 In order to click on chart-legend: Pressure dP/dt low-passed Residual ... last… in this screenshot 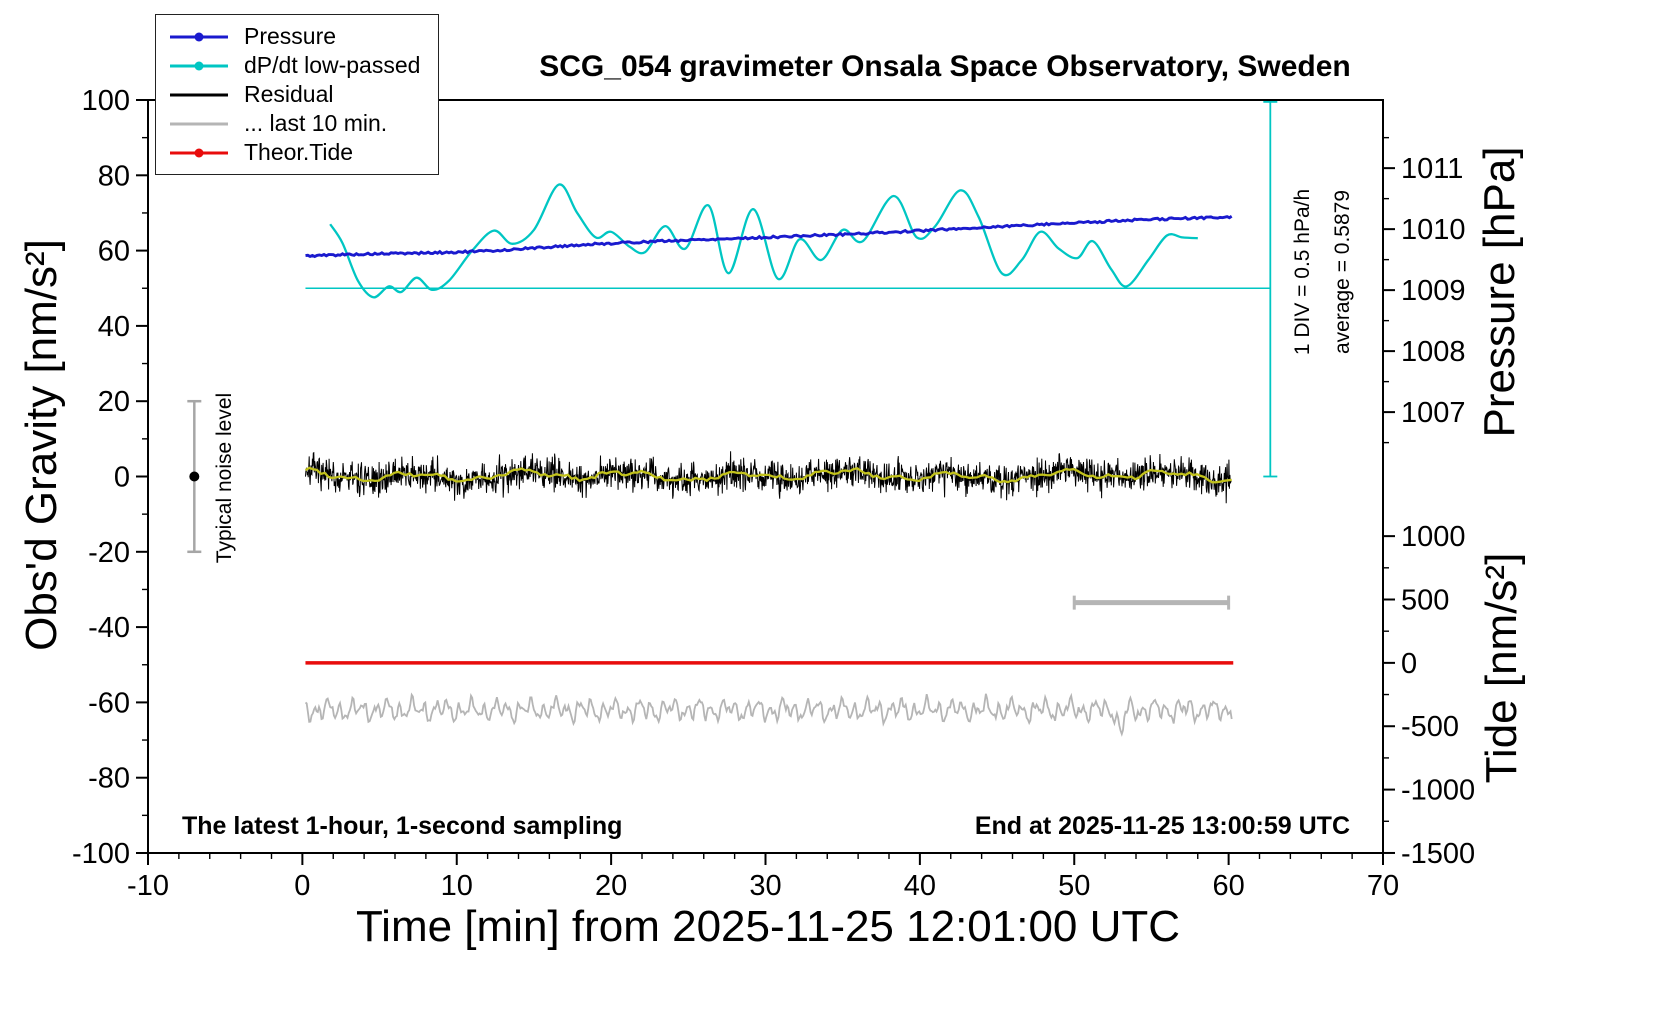, I will do `click(297, 94)`.